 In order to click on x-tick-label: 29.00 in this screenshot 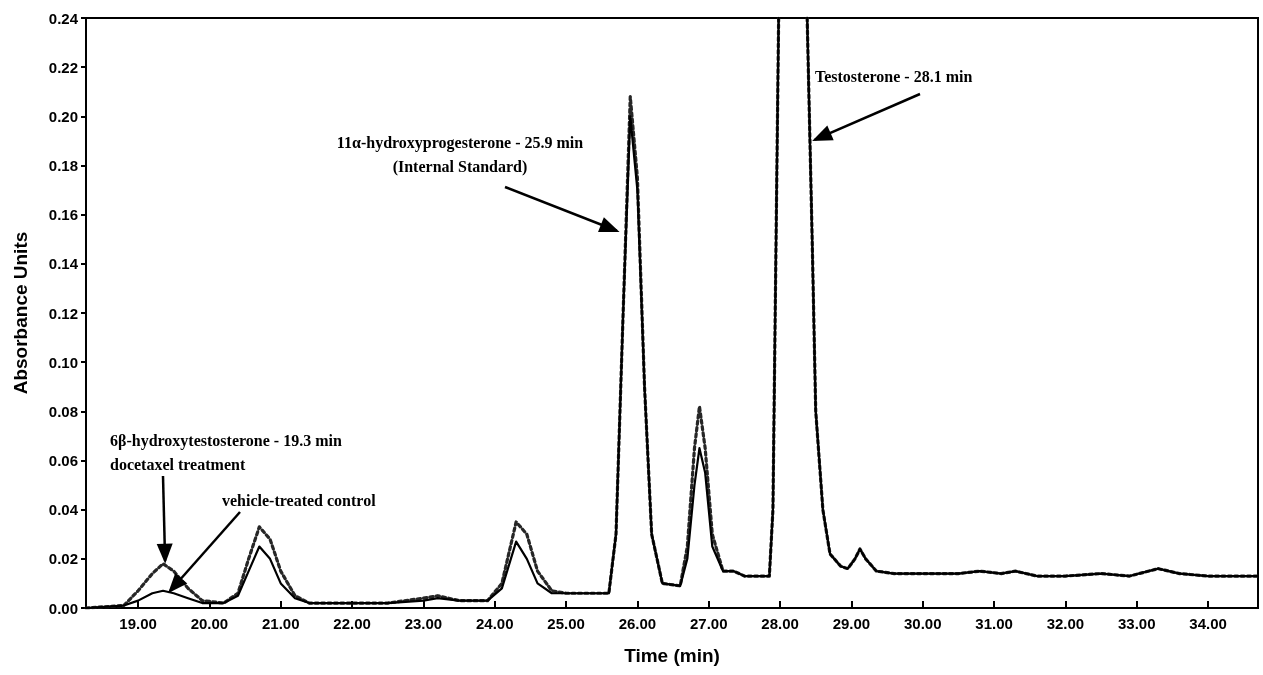, I will do `click(851, 623)`.